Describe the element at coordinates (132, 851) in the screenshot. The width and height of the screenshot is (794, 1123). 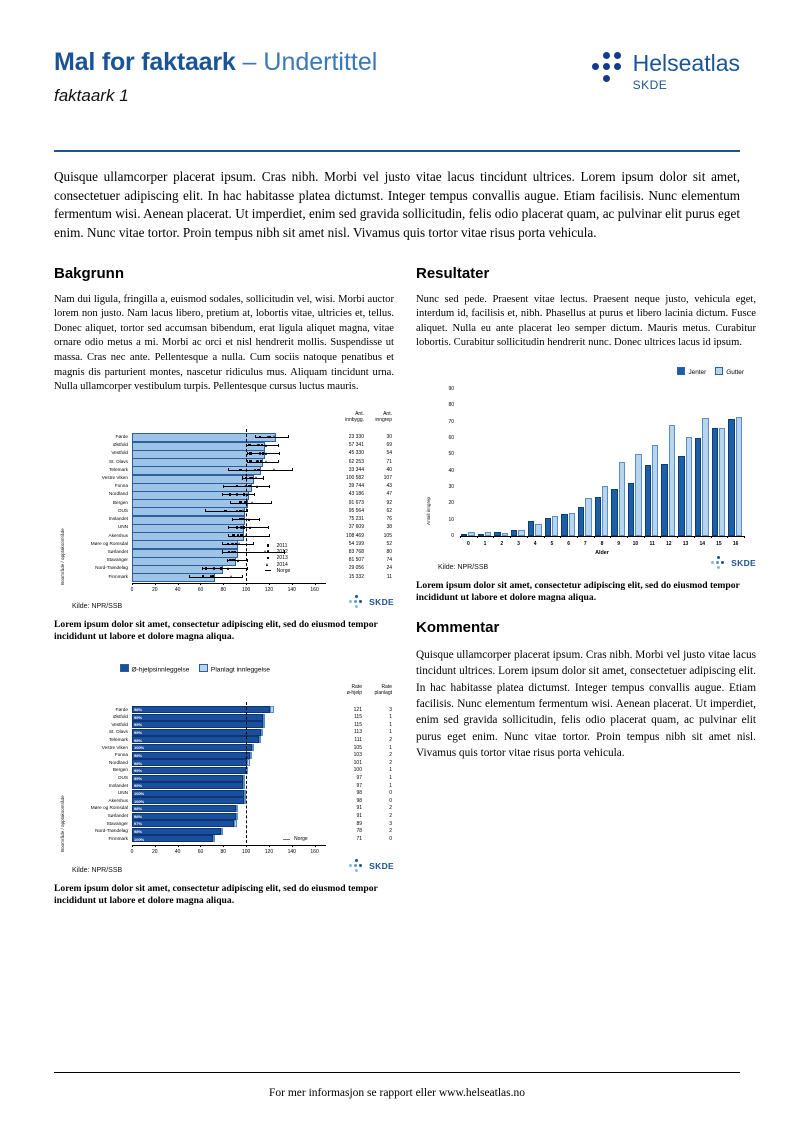
I see `stacked-x-ticklabel: 0` at that location.